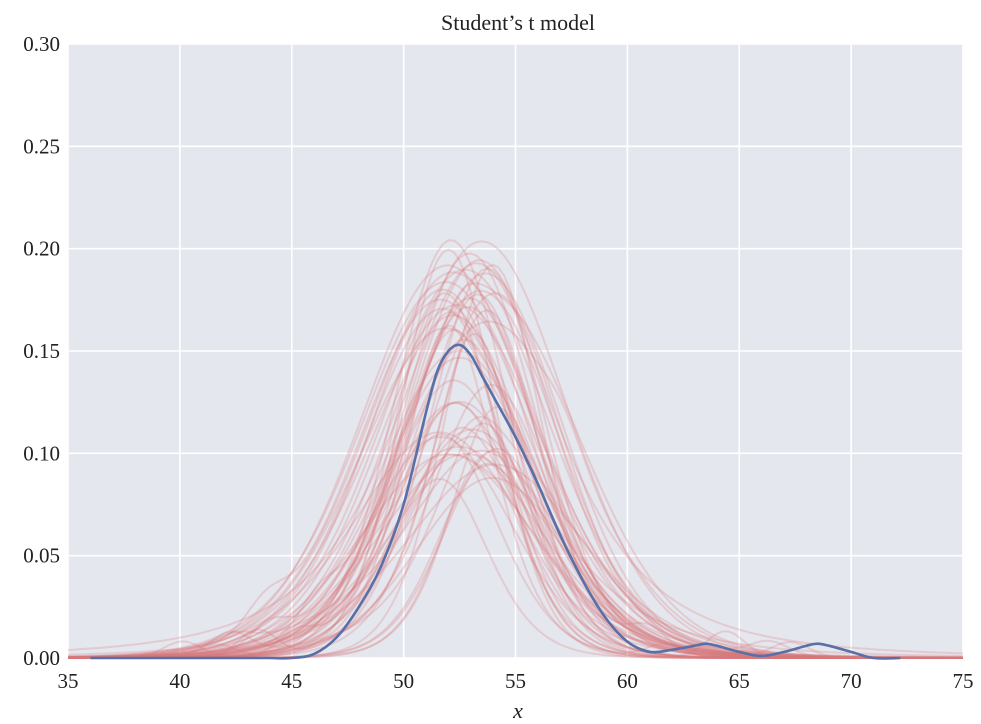  What do you see at coordinates (851, 681) in the screenshot?
I see `x-tick-label: 70` at bounding box center [851, 681].